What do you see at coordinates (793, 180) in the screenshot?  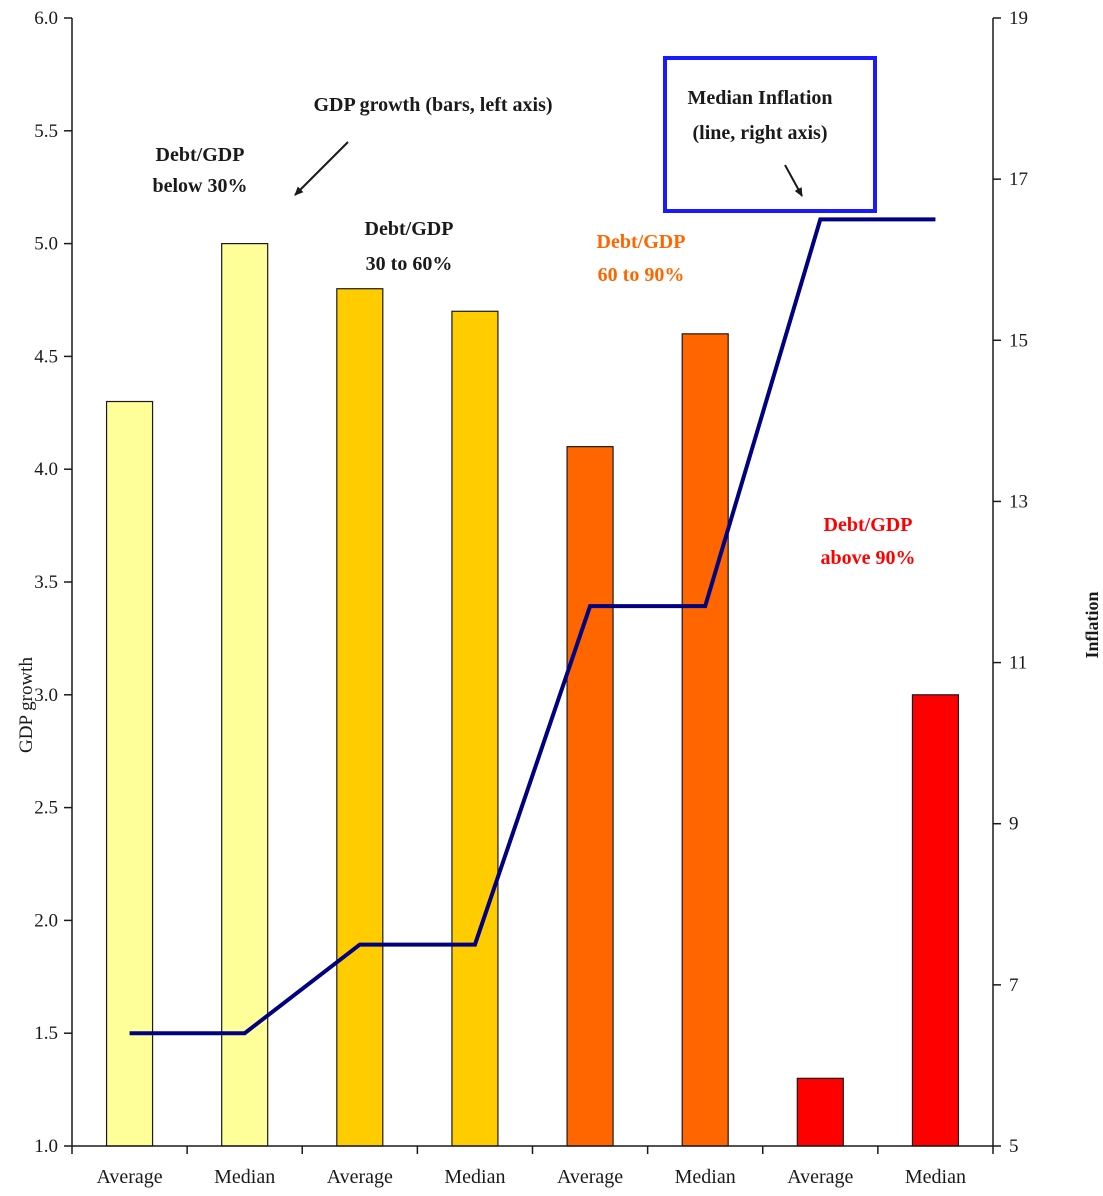 I see `line-note-arrow` at bounding box center [793, 180].